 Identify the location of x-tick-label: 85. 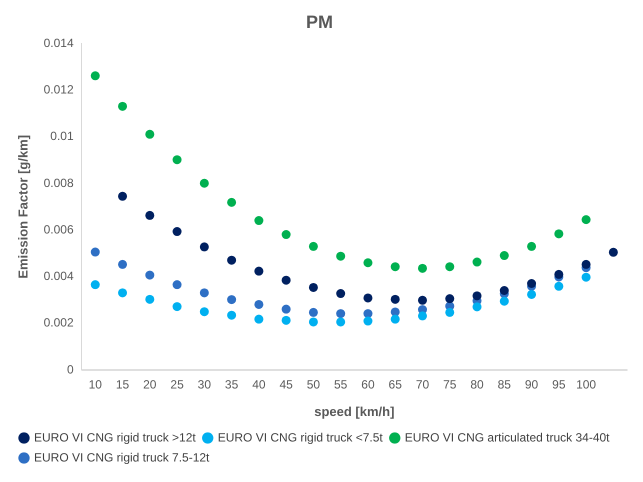
(505, 385).